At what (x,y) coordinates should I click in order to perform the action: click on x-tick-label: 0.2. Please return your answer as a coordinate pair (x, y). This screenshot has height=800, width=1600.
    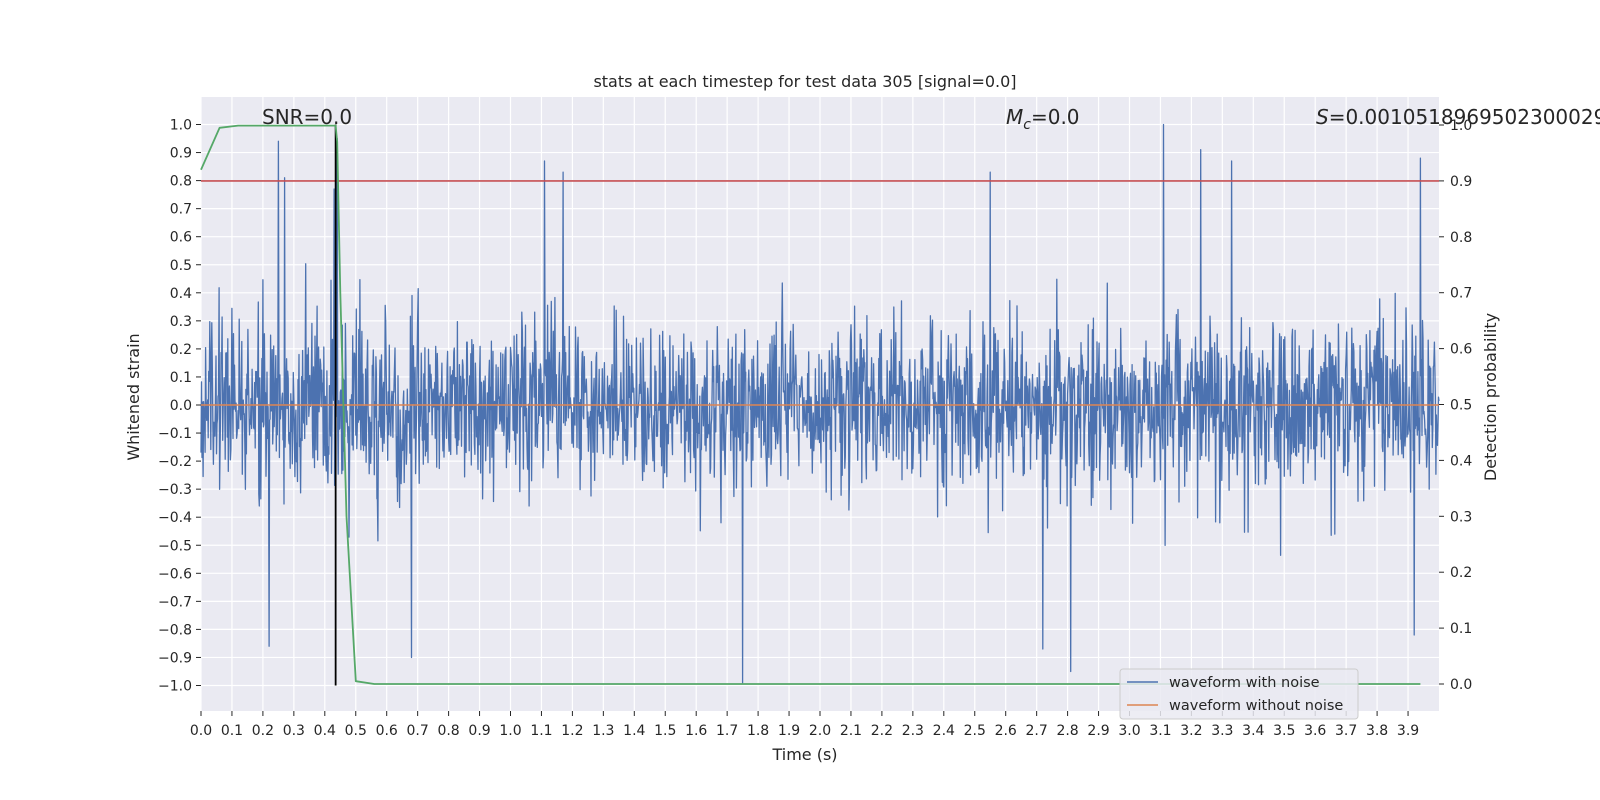
    Looking at the image, I should click on (263, 731).